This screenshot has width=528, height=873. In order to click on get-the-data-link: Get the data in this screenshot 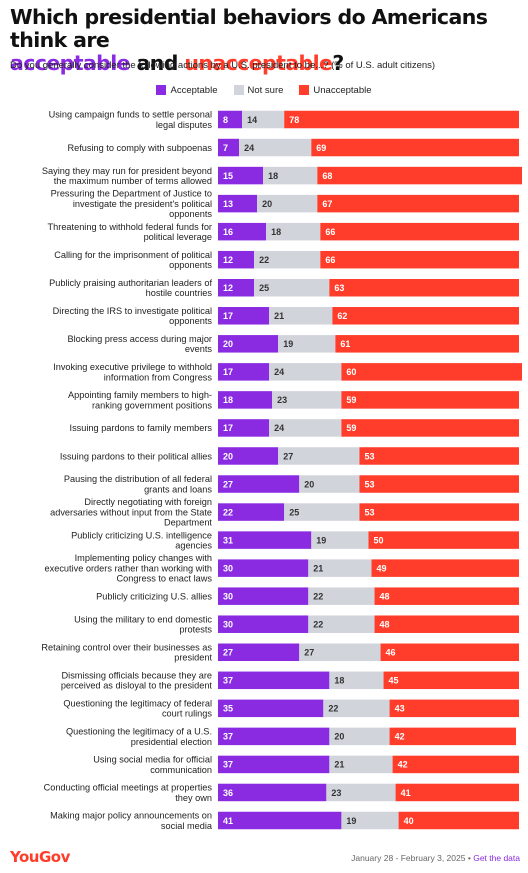, I will do `click(496, 858)`.